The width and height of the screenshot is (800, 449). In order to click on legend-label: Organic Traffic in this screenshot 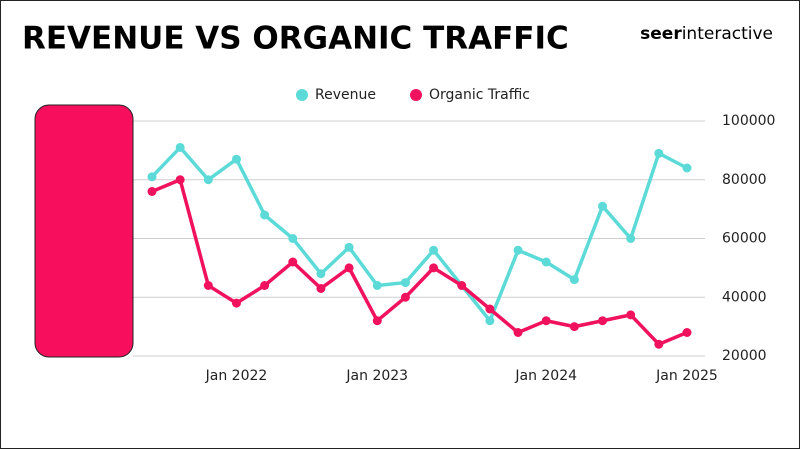, I will do `click(479, 95)`.